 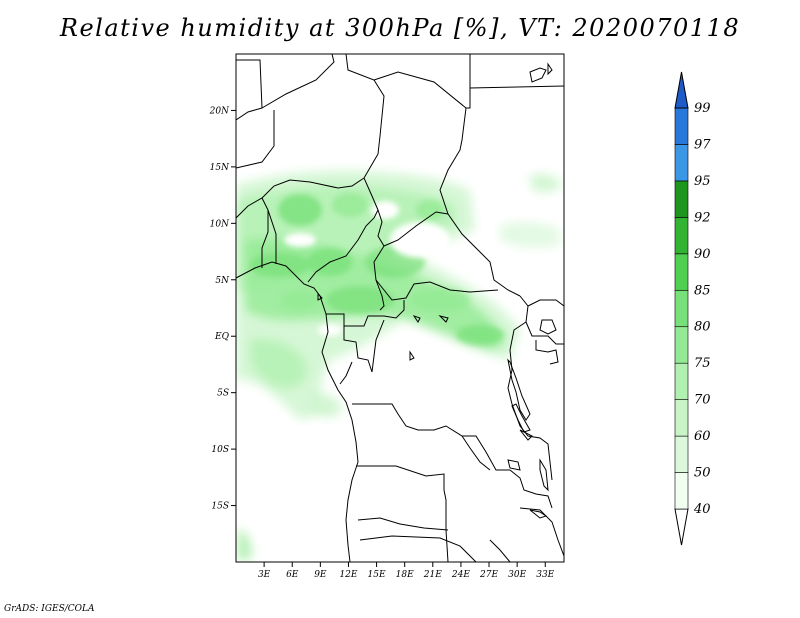 I want to click on lon-tick-label: 6E, so click(x=292, y=575).